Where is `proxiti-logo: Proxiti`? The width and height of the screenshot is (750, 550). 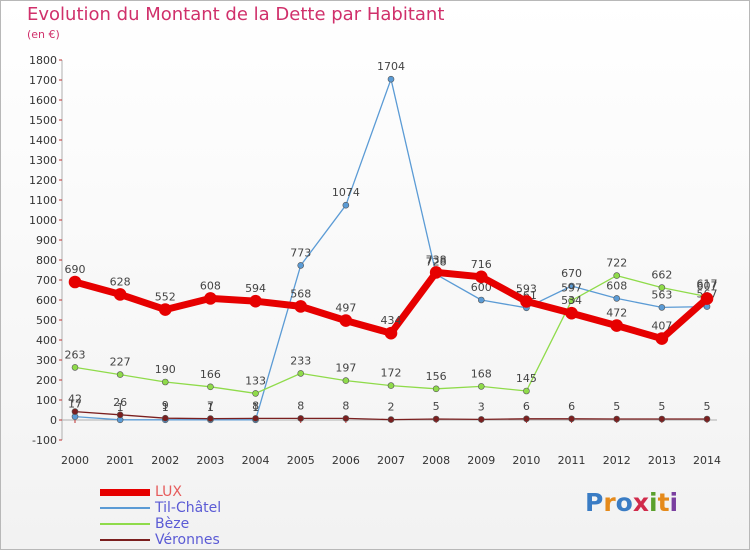 proxiti-logo: Proxiti is located at coordinates (631, 502).